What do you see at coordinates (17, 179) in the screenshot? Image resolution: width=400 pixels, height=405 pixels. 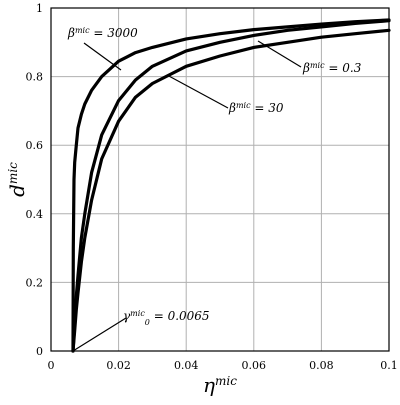 I see `y-axis-label: dmic` at bounding box center [17, 179].